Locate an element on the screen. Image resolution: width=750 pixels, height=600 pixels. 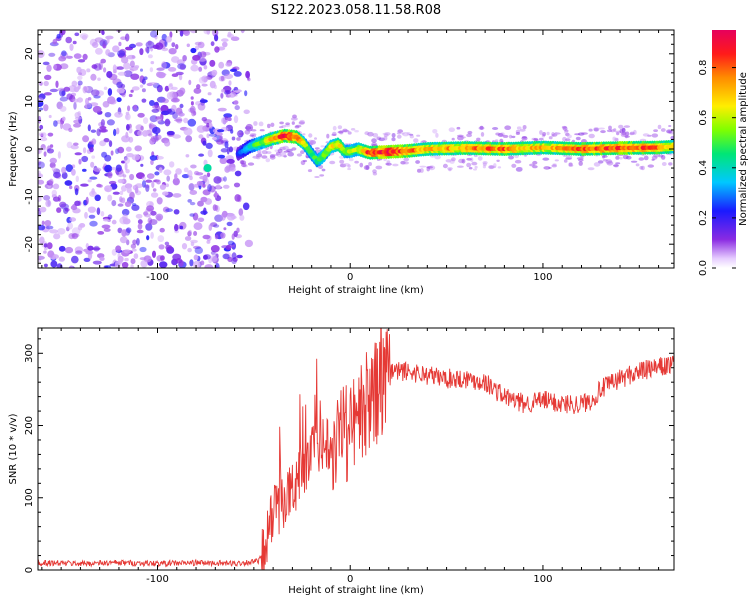
colorbar-label: Normalized spectral amplitude is located at coordinates (743, 149).